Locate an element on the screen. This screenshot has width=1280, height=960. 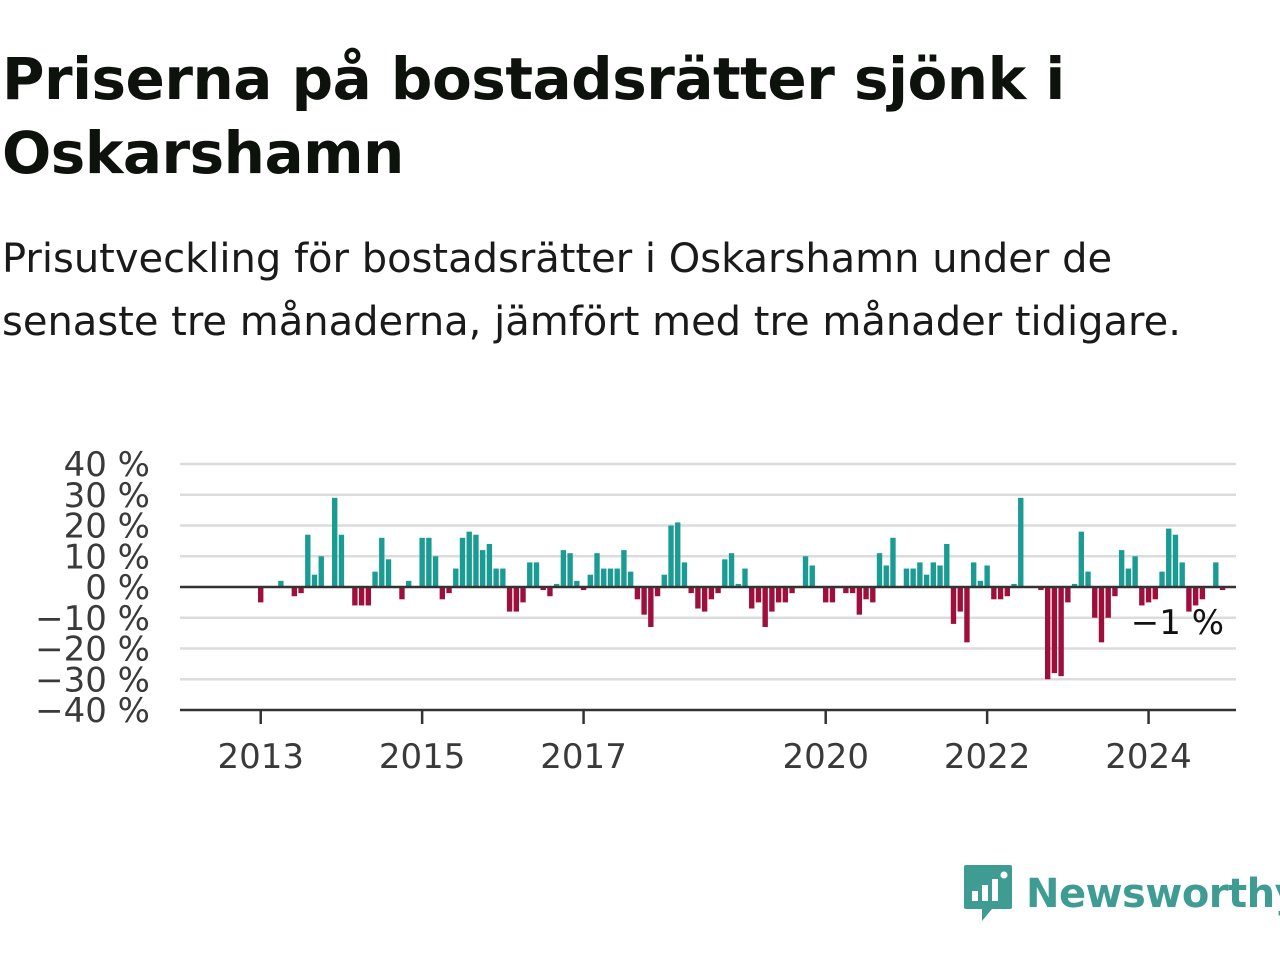
x-tick-label: 2024 is located at coordinates (1148, 757).